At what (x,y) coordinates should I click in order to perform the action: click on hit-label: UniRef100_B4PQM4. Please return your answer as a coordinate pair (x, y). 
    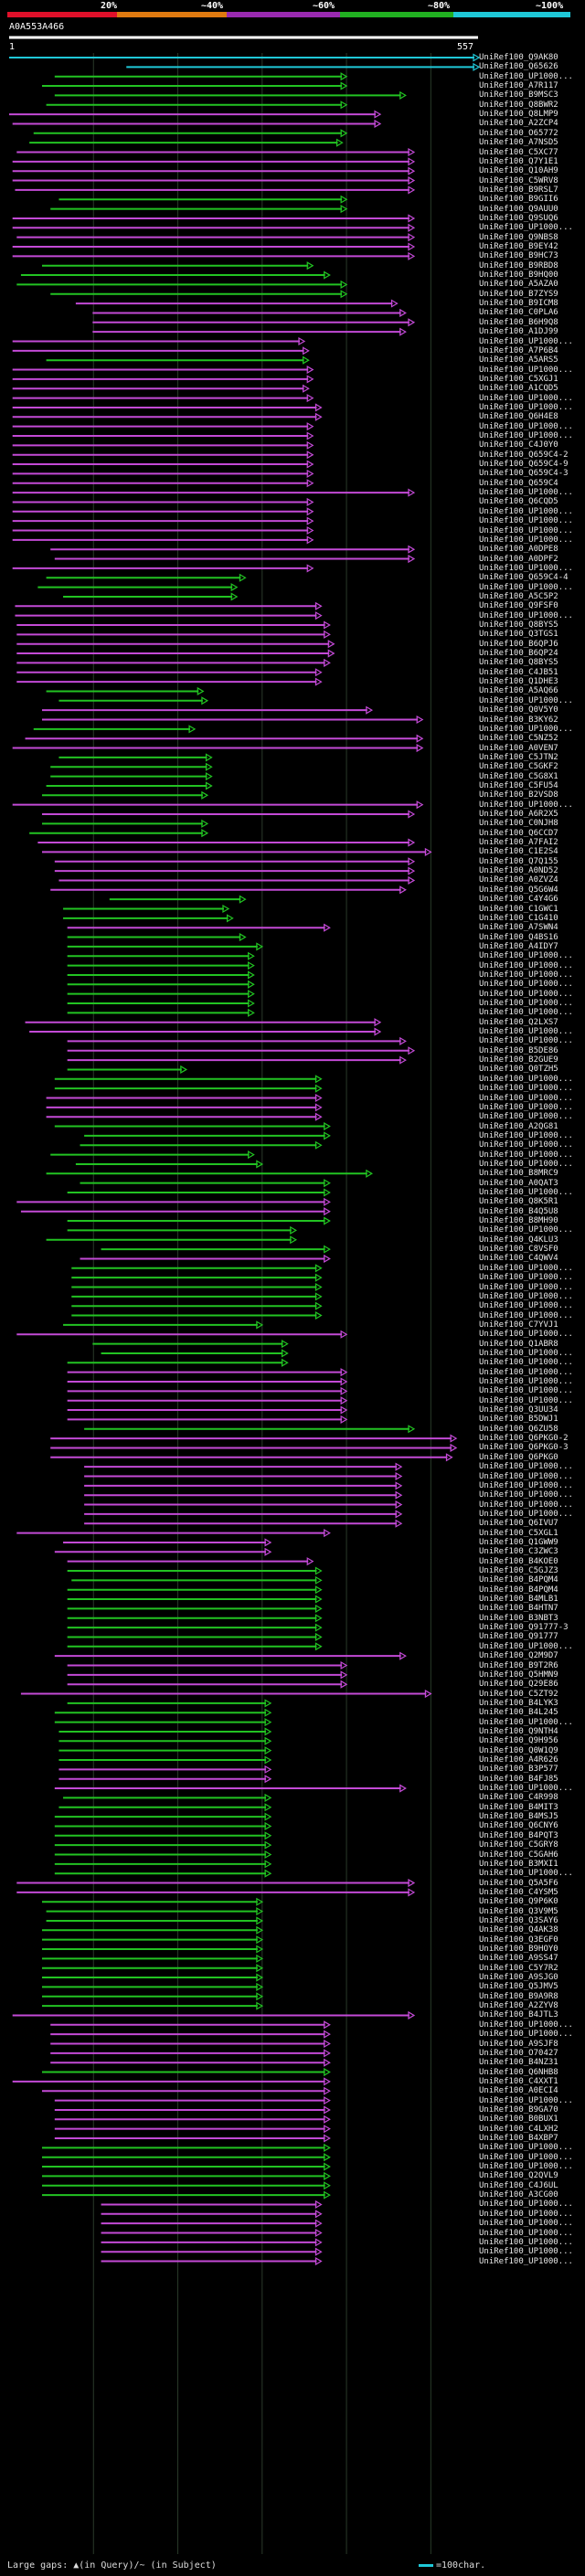
    Looking at the image, I should click on (518, 1580).